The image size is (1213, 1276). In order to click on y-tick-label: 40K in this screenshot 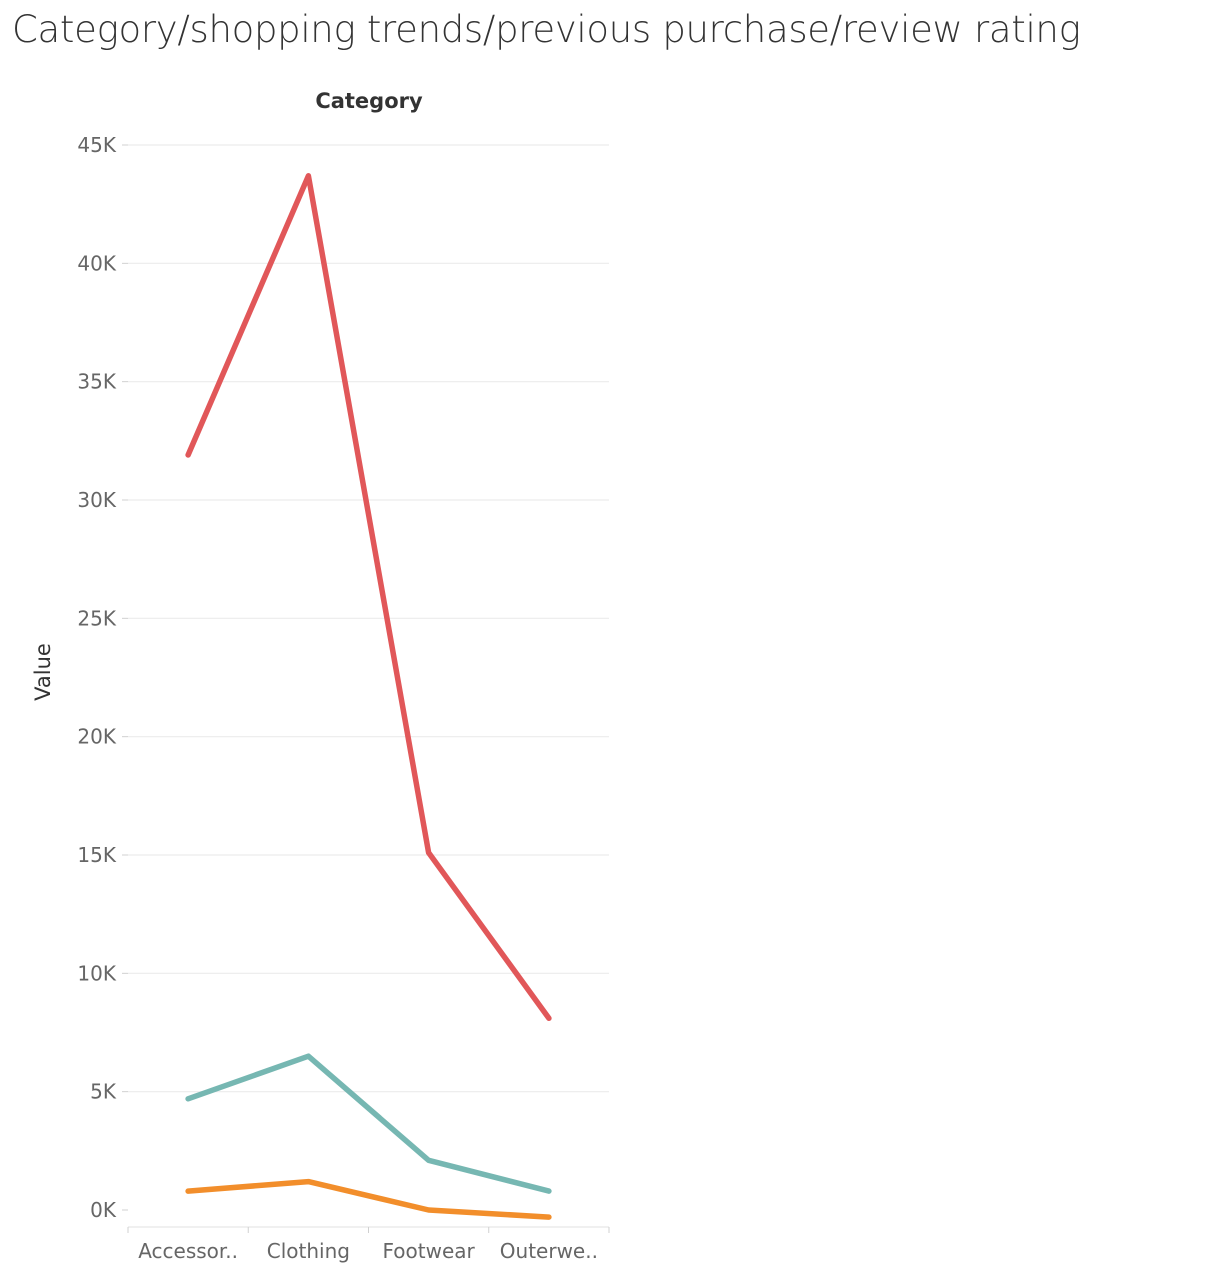, I will do `click(96, 263)`.